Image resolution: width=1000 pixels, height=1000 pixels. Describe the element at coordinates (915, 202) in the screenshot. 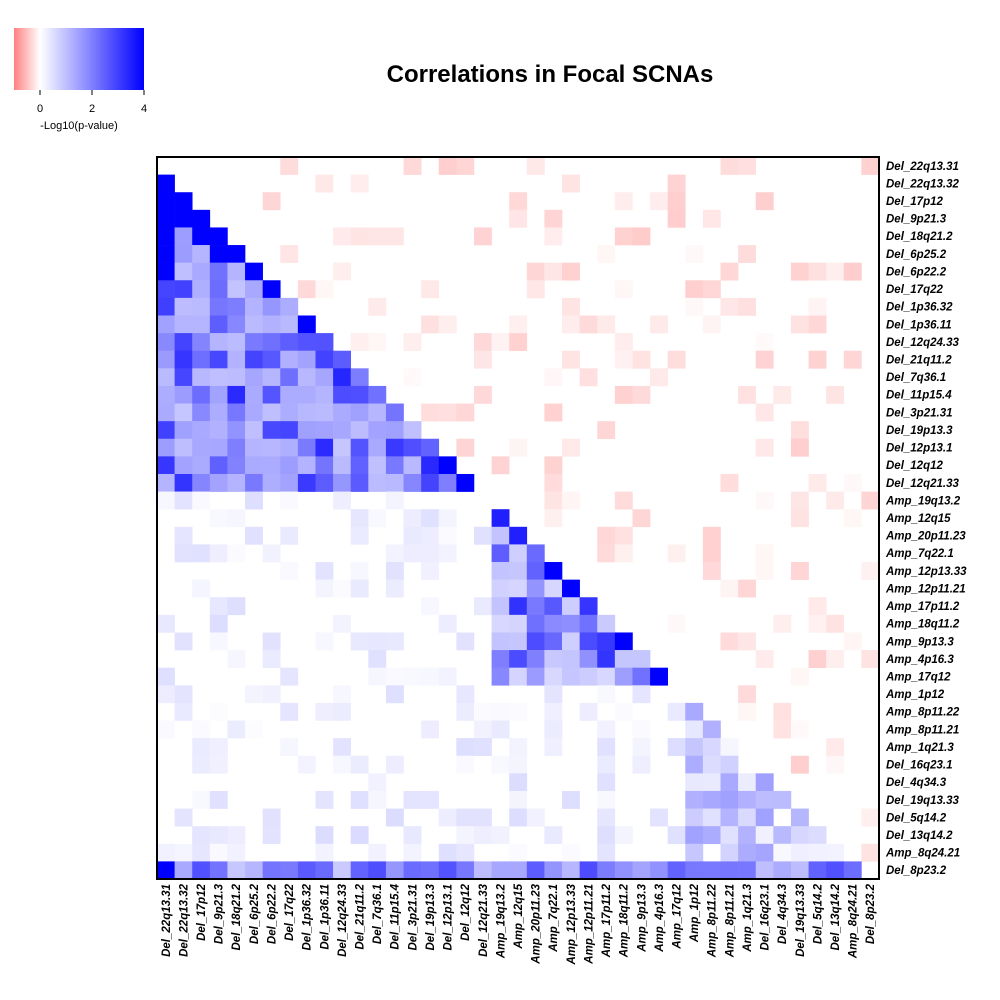

I see `row-label: Del_17p12` at that location.